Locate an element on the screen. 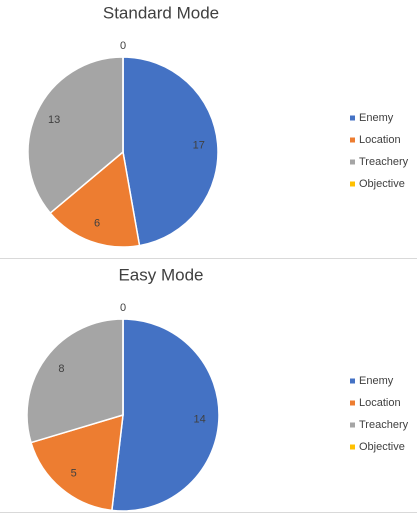  chart-title: Easy Mode is located at coordinates (160, 274).